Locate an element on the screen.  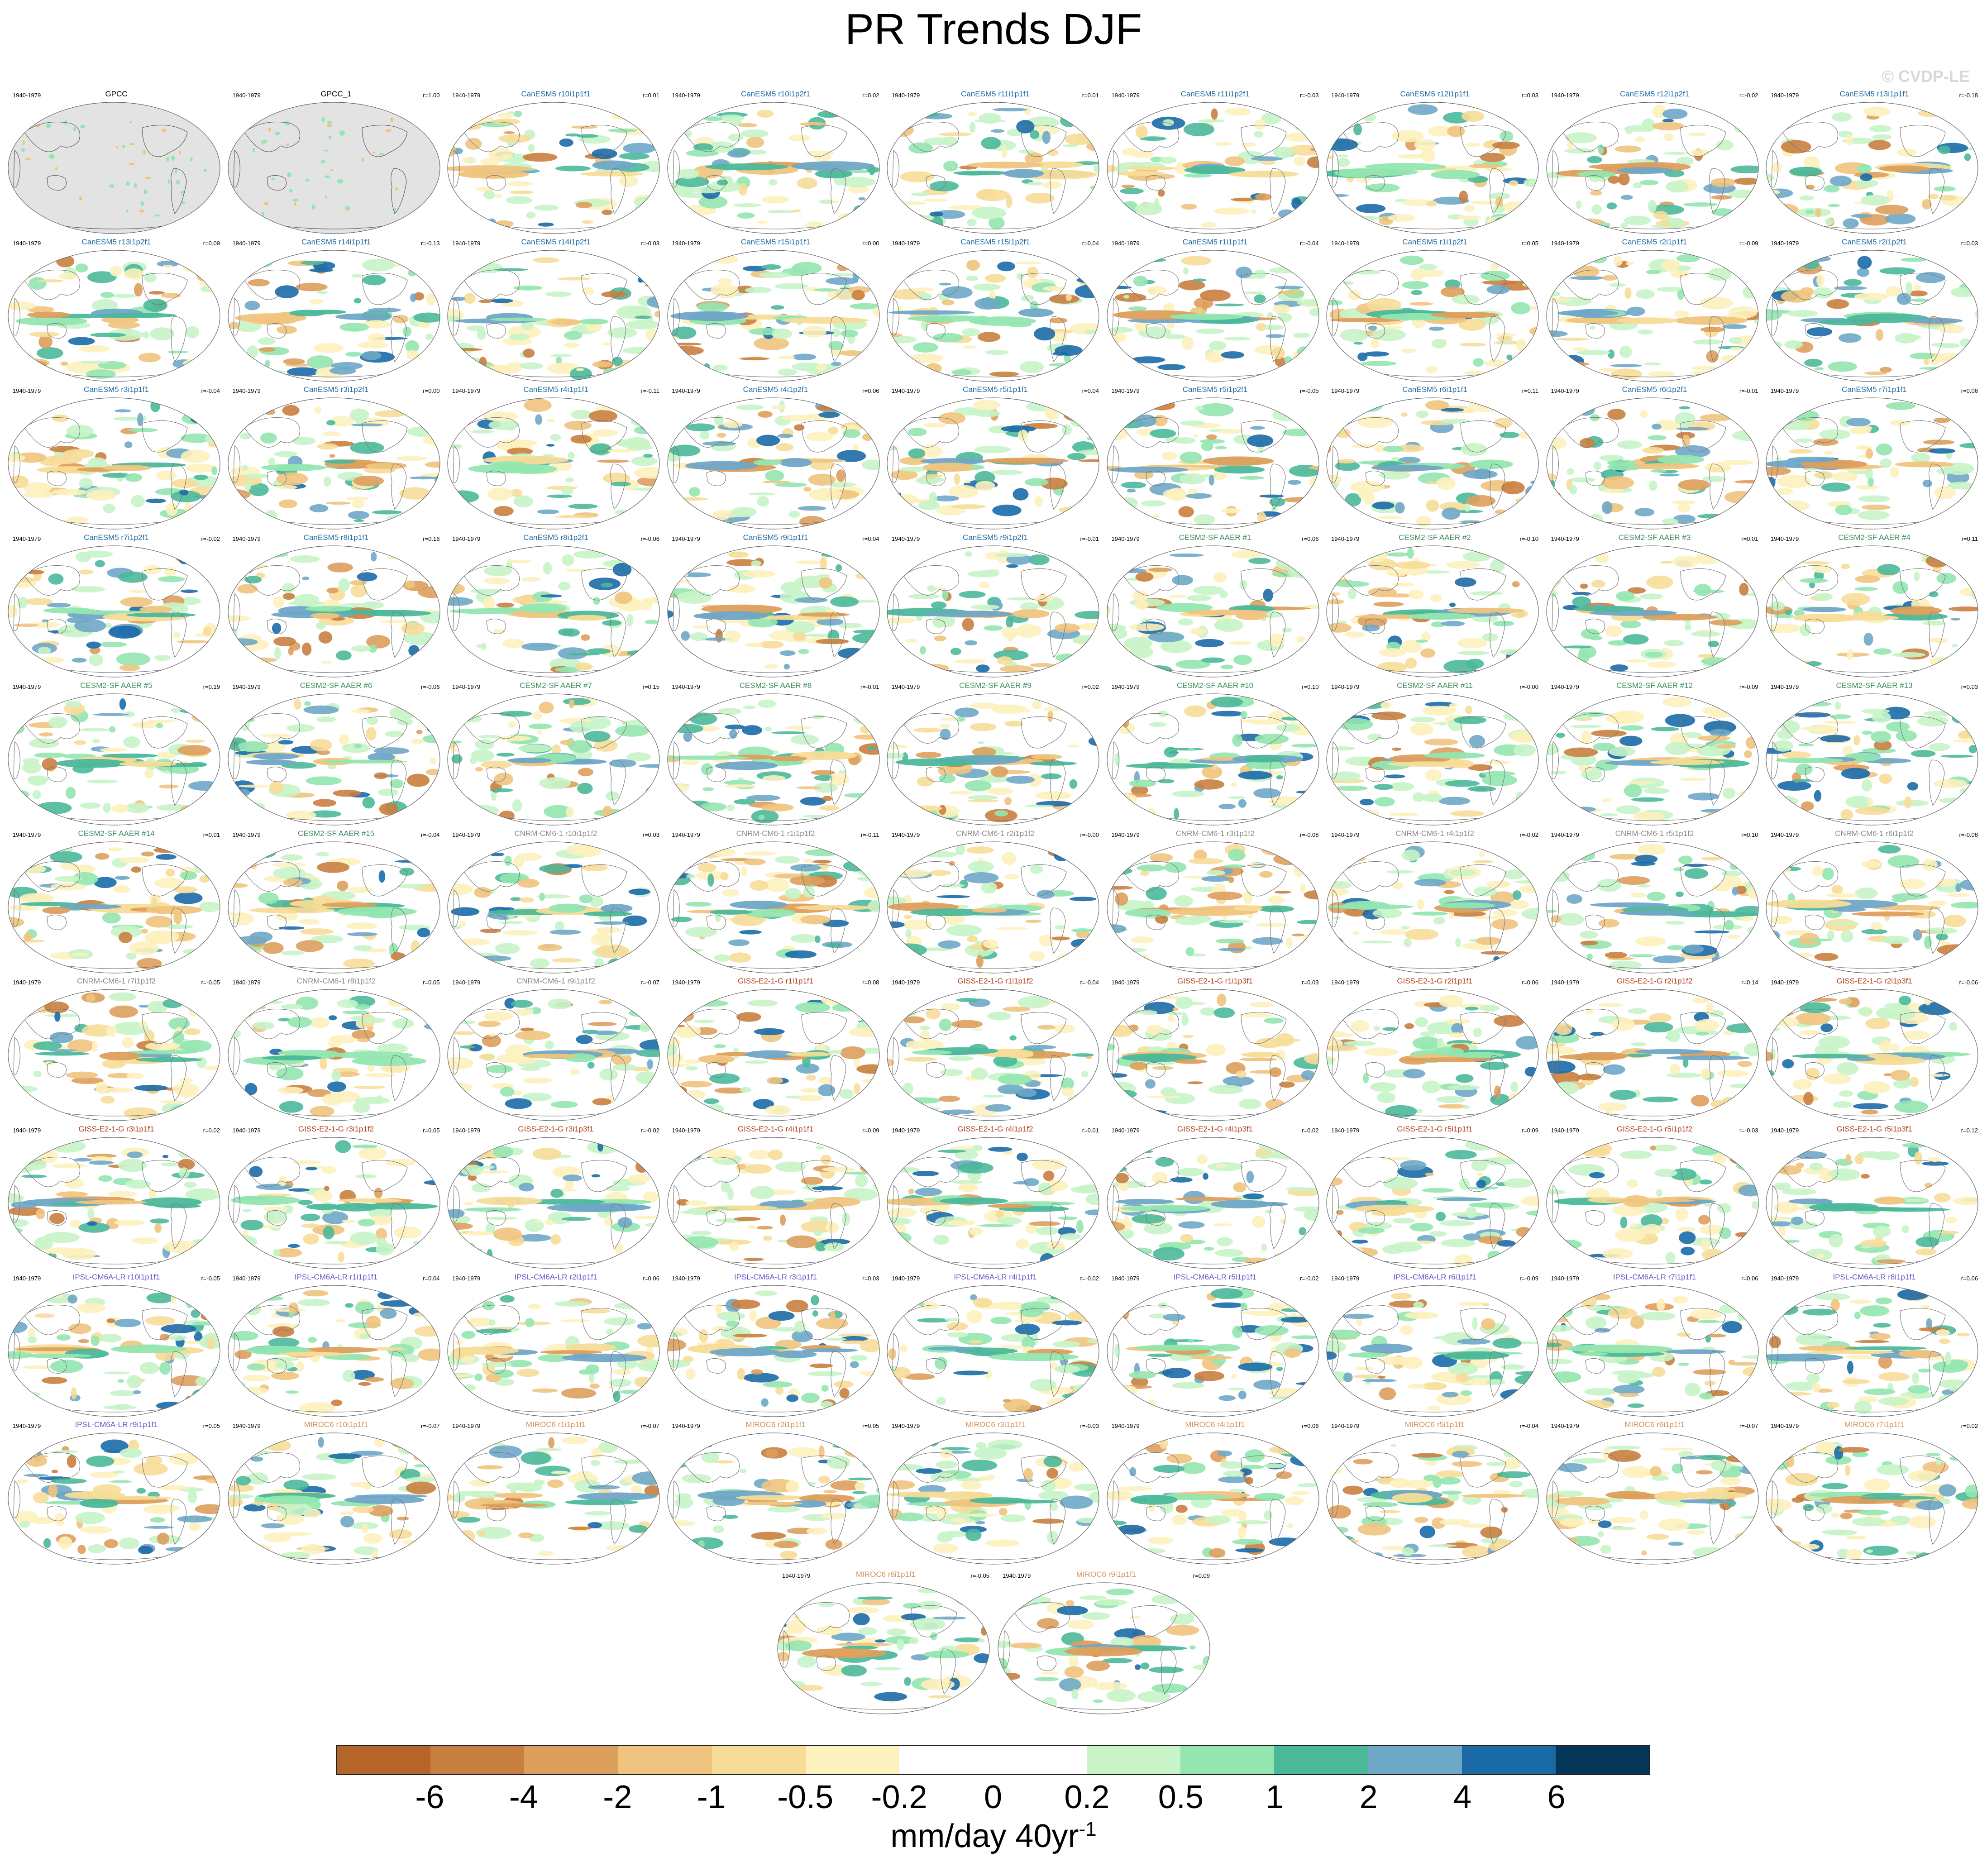
panel-correlation-label: r=0.05 is located at coordinates (870, 1426).